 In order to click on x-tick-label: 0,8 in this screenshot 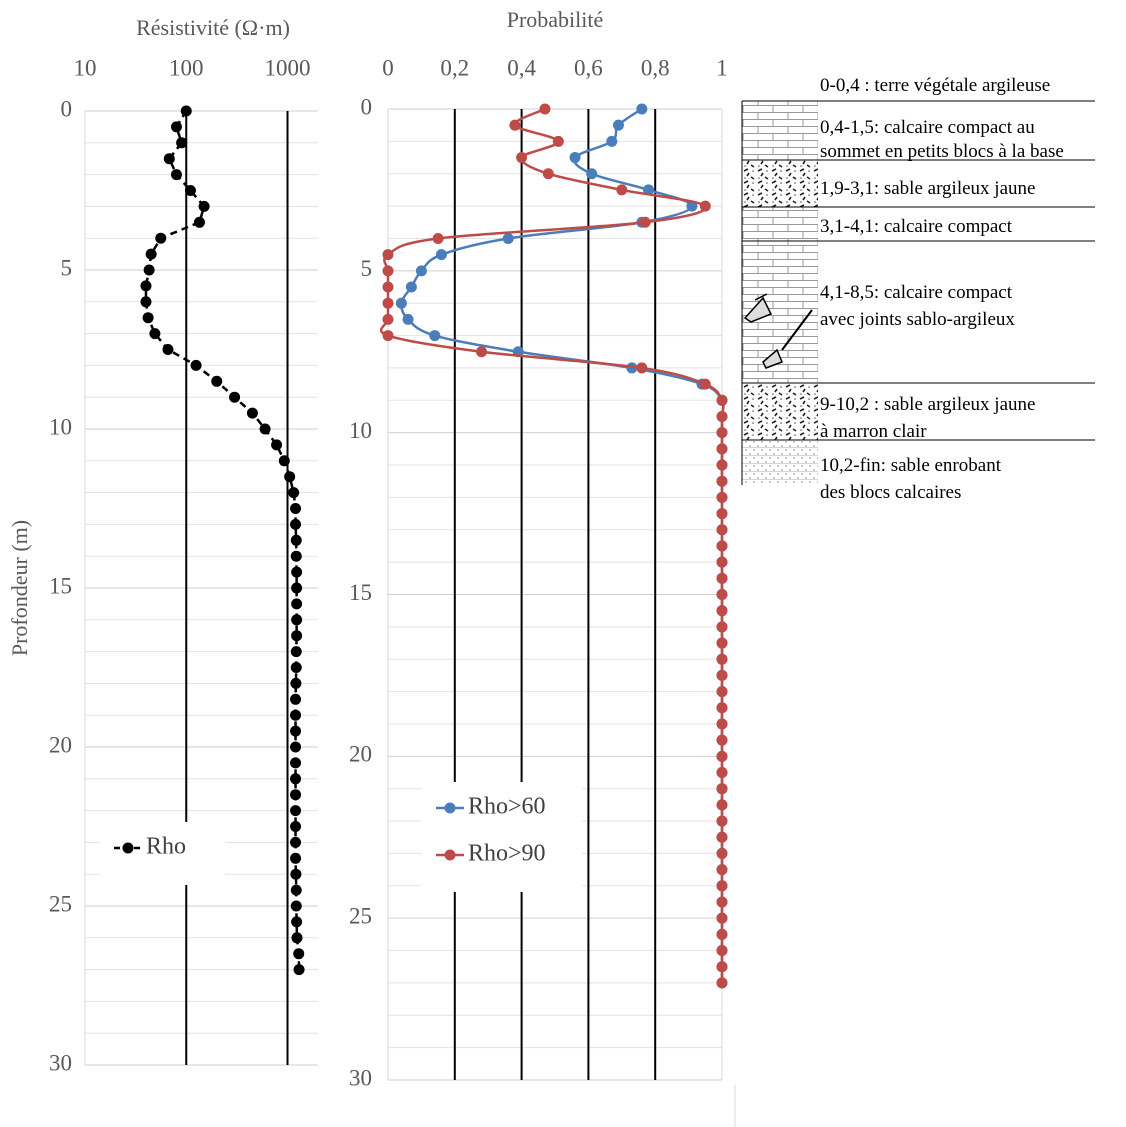, I will do `click(655, 67)`.